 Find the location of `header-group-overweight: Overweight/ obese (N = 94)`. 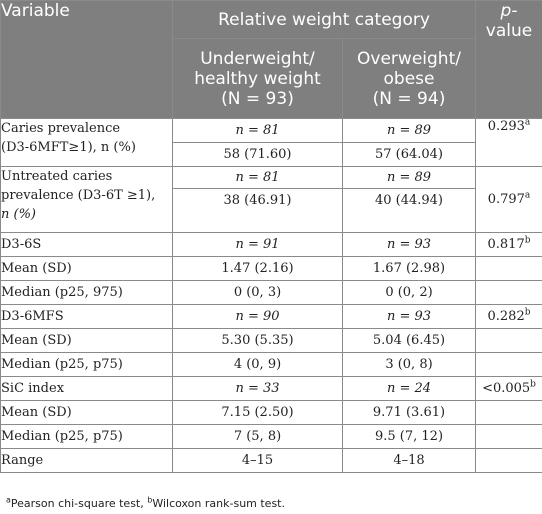

header-group-overweight: Overweight/ obese (N = 94) is located at coordinates (409, 78).